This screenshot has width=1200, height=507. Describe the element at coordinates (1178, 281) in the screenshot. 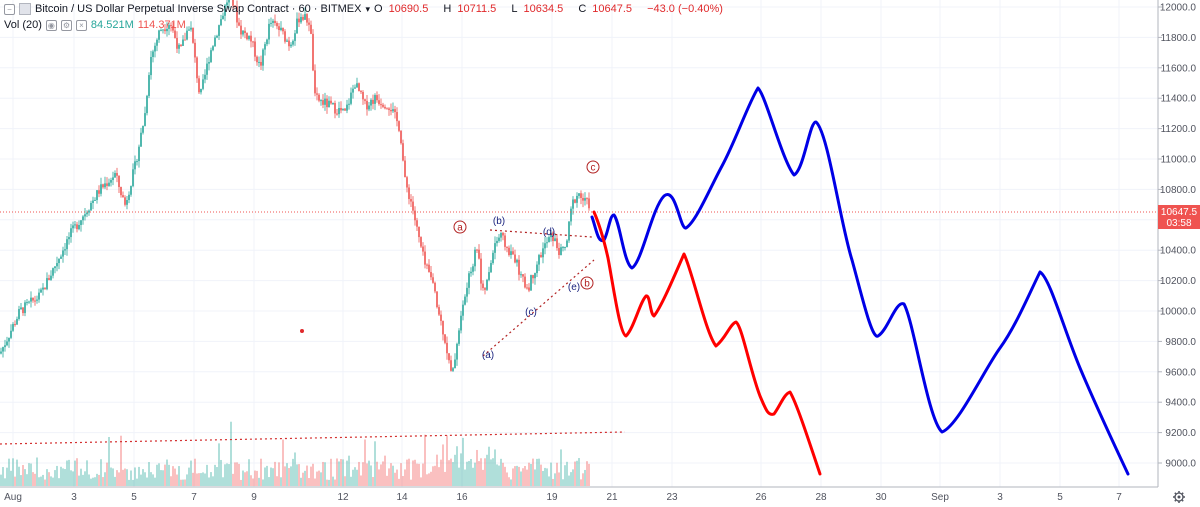

I see `price-tick-label: 10200.0` at that location.